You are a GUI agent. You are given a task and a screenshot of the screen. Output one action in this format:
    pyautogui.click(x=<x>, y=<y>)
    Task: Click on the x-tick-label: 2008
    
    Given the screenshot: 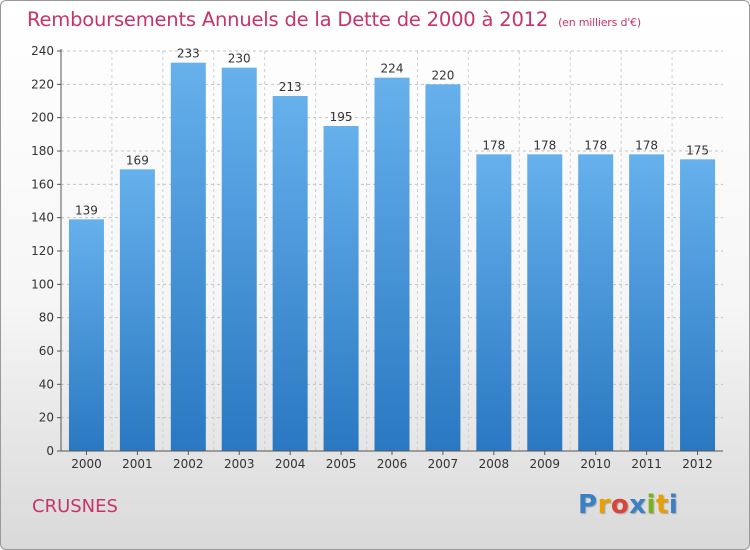 What is the action you would take?
    pyautogui.click(x=494, y=464)
    